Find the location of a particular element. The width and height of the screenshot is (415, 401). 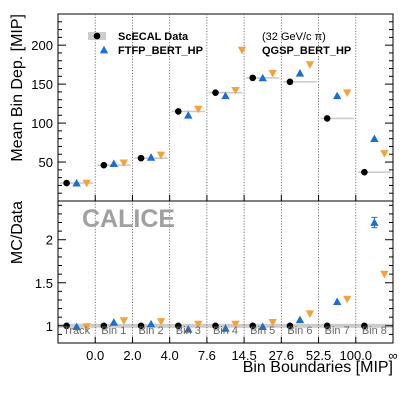

y-tick-label: 200 is located at coordinates (42, 45).